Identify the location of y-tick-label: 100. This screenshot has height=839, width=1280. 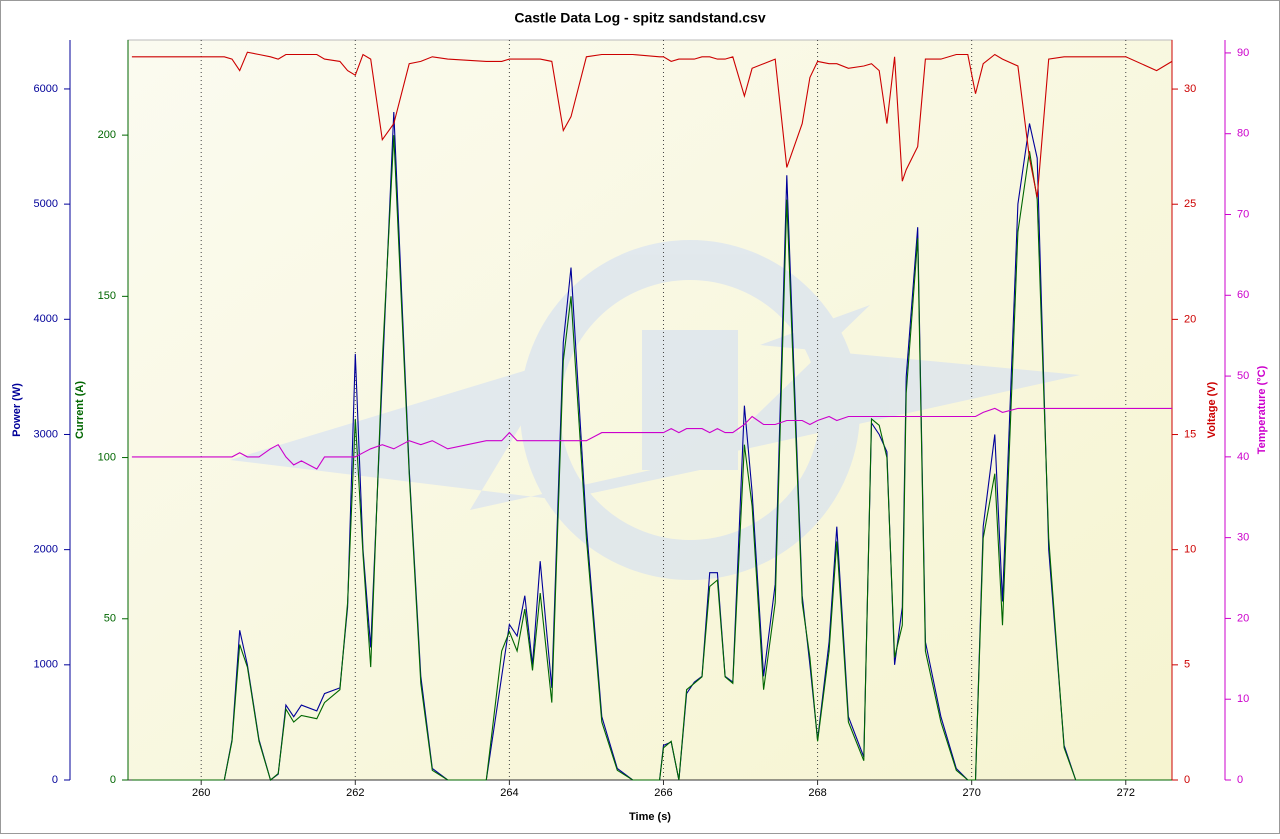
(107, 457).